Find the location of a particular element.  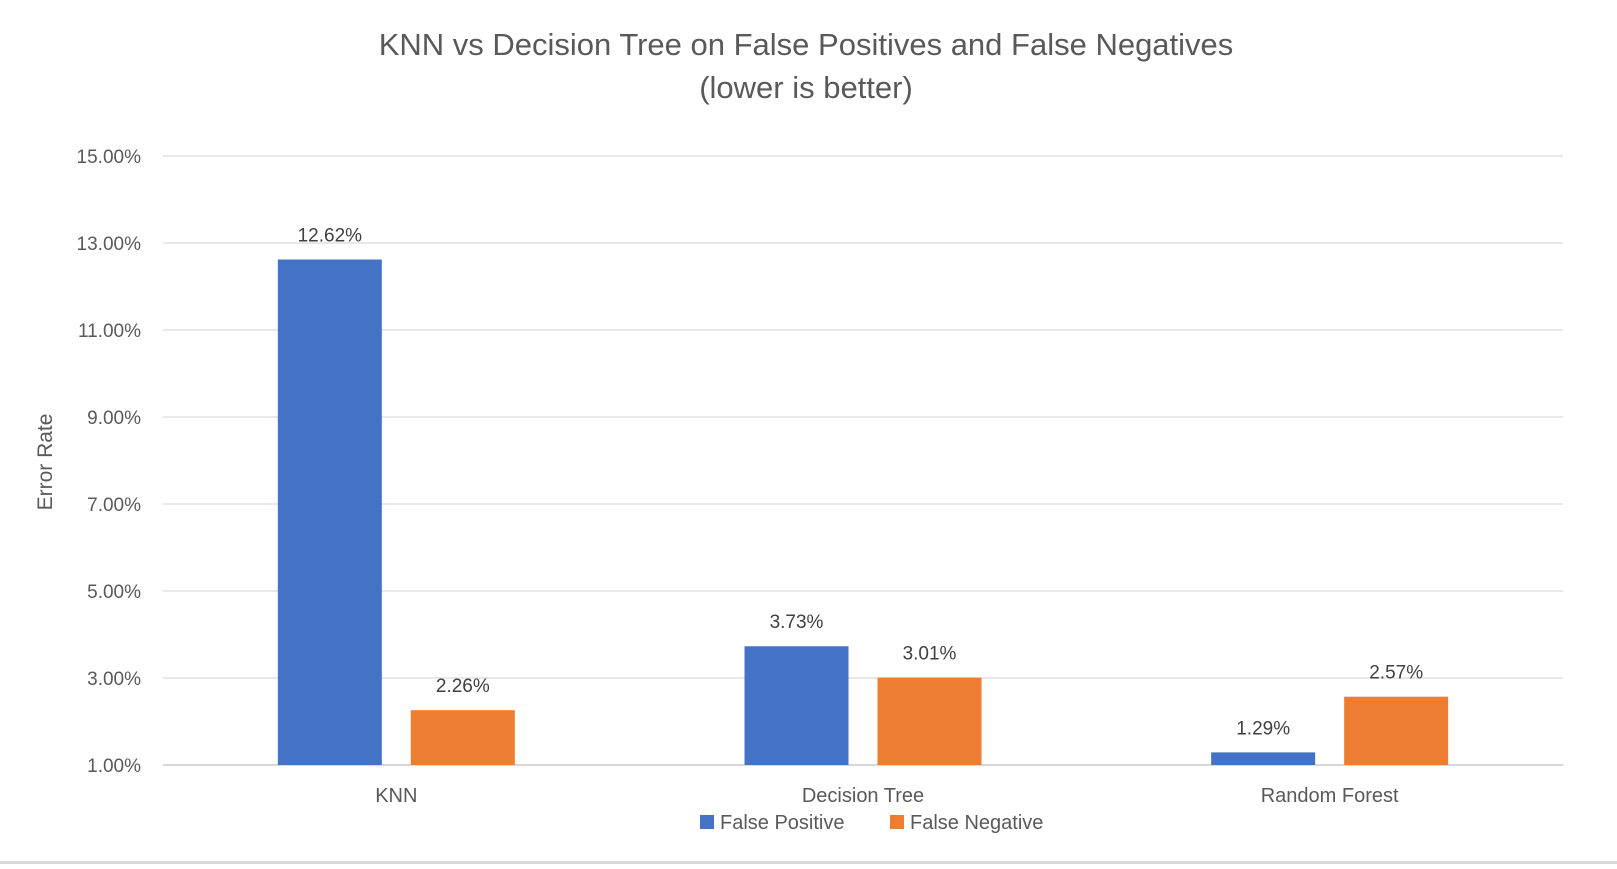

y-tick-label: 1.00% is located at coordinates (114, 766).